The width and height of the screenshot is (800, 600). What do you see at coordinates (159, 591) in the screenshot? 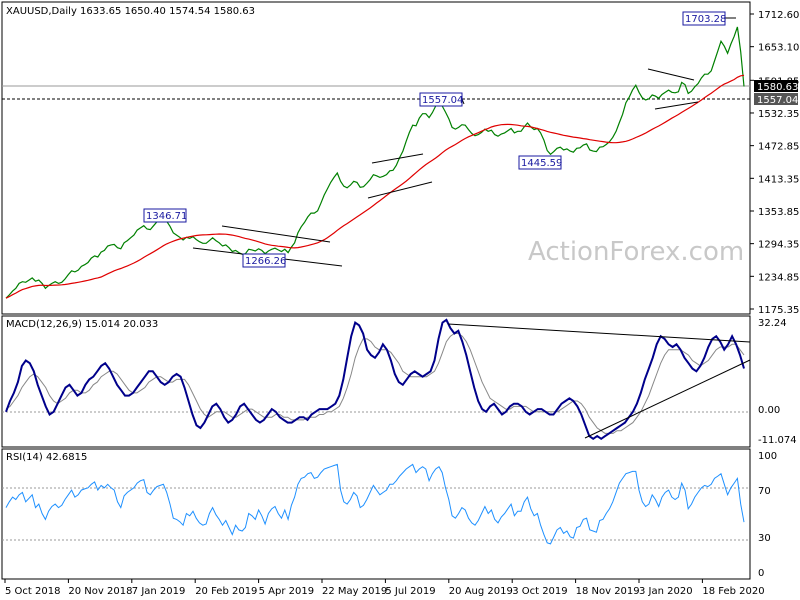
I see `x-tick-label: 7 Jan 2019` at bounding box center [159, 591].